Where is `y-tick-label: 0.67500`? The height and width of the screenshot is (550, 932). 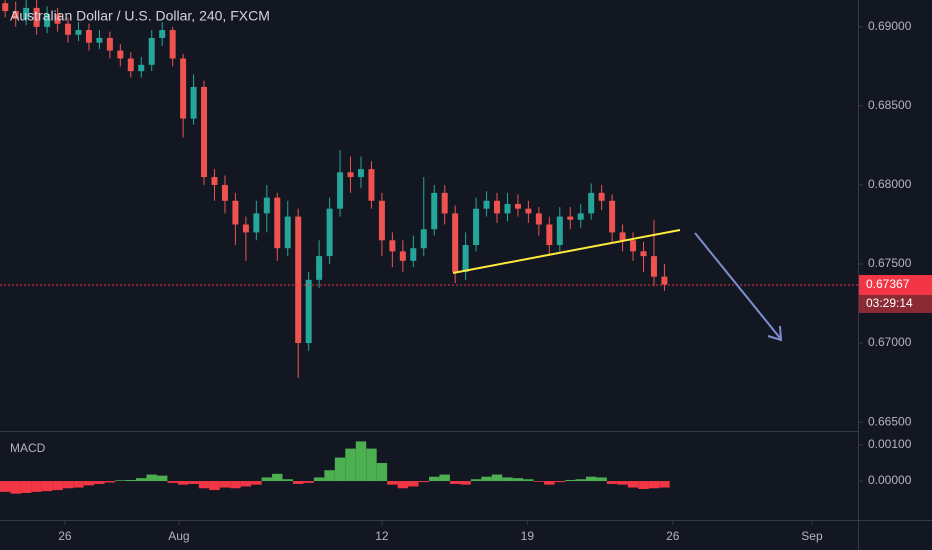
y-tick-label: 0.67500 is located at coordinates (890, 263).